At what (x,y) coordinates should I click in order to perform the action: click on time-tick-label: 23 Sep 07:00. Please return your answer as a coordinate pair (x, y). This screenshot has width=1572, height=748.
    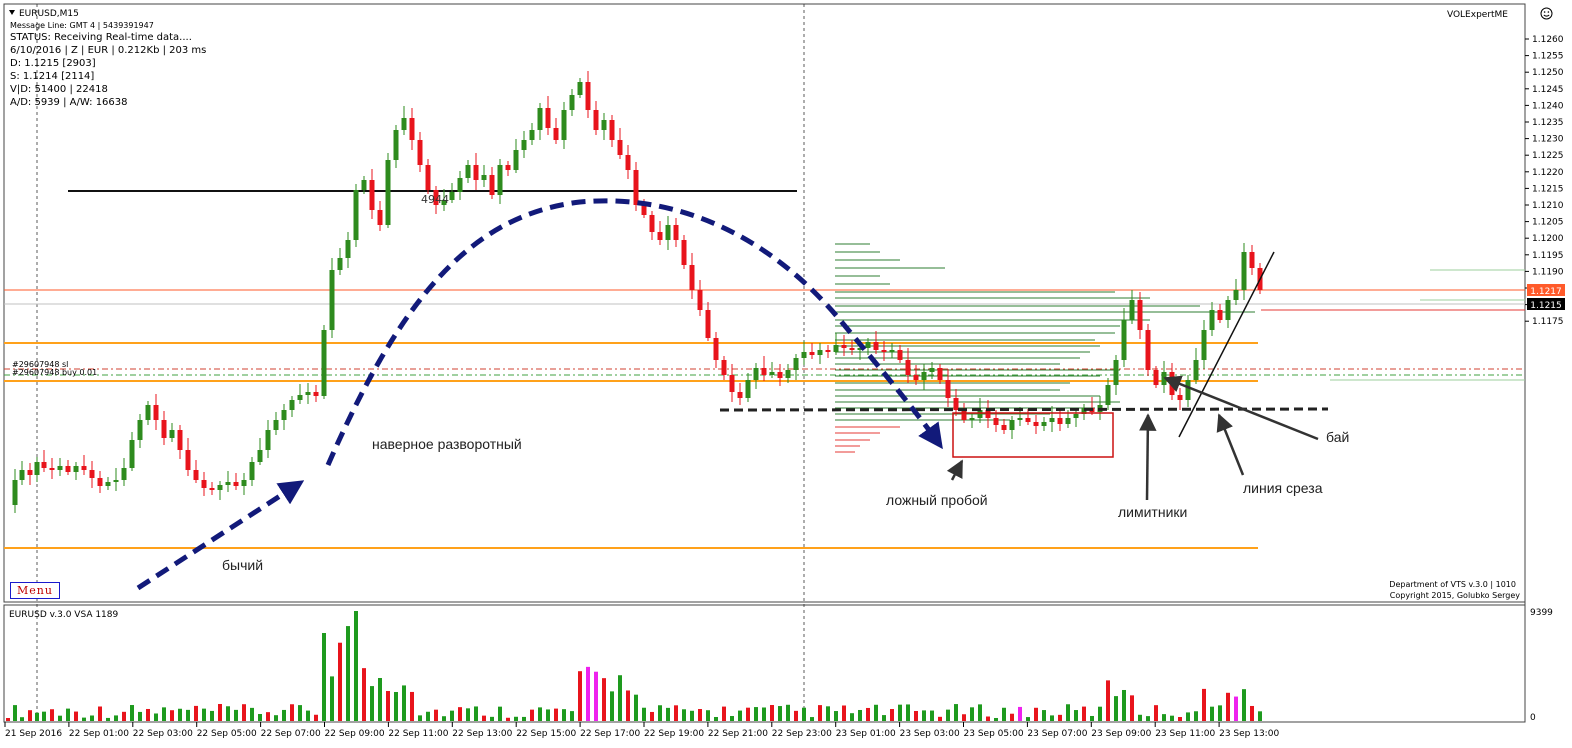
    Looking at the image, I should click on (1057, 734).